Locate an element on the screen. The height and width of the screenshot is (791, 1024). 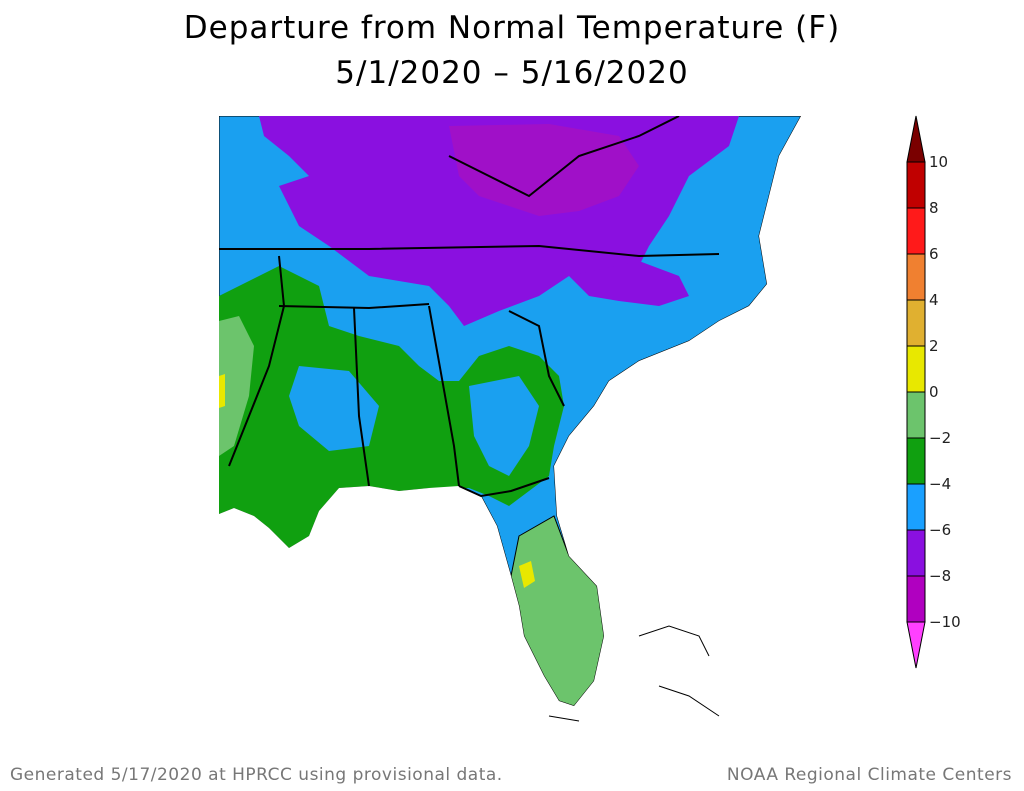
keys-outline is located at coordinates (634, 673).